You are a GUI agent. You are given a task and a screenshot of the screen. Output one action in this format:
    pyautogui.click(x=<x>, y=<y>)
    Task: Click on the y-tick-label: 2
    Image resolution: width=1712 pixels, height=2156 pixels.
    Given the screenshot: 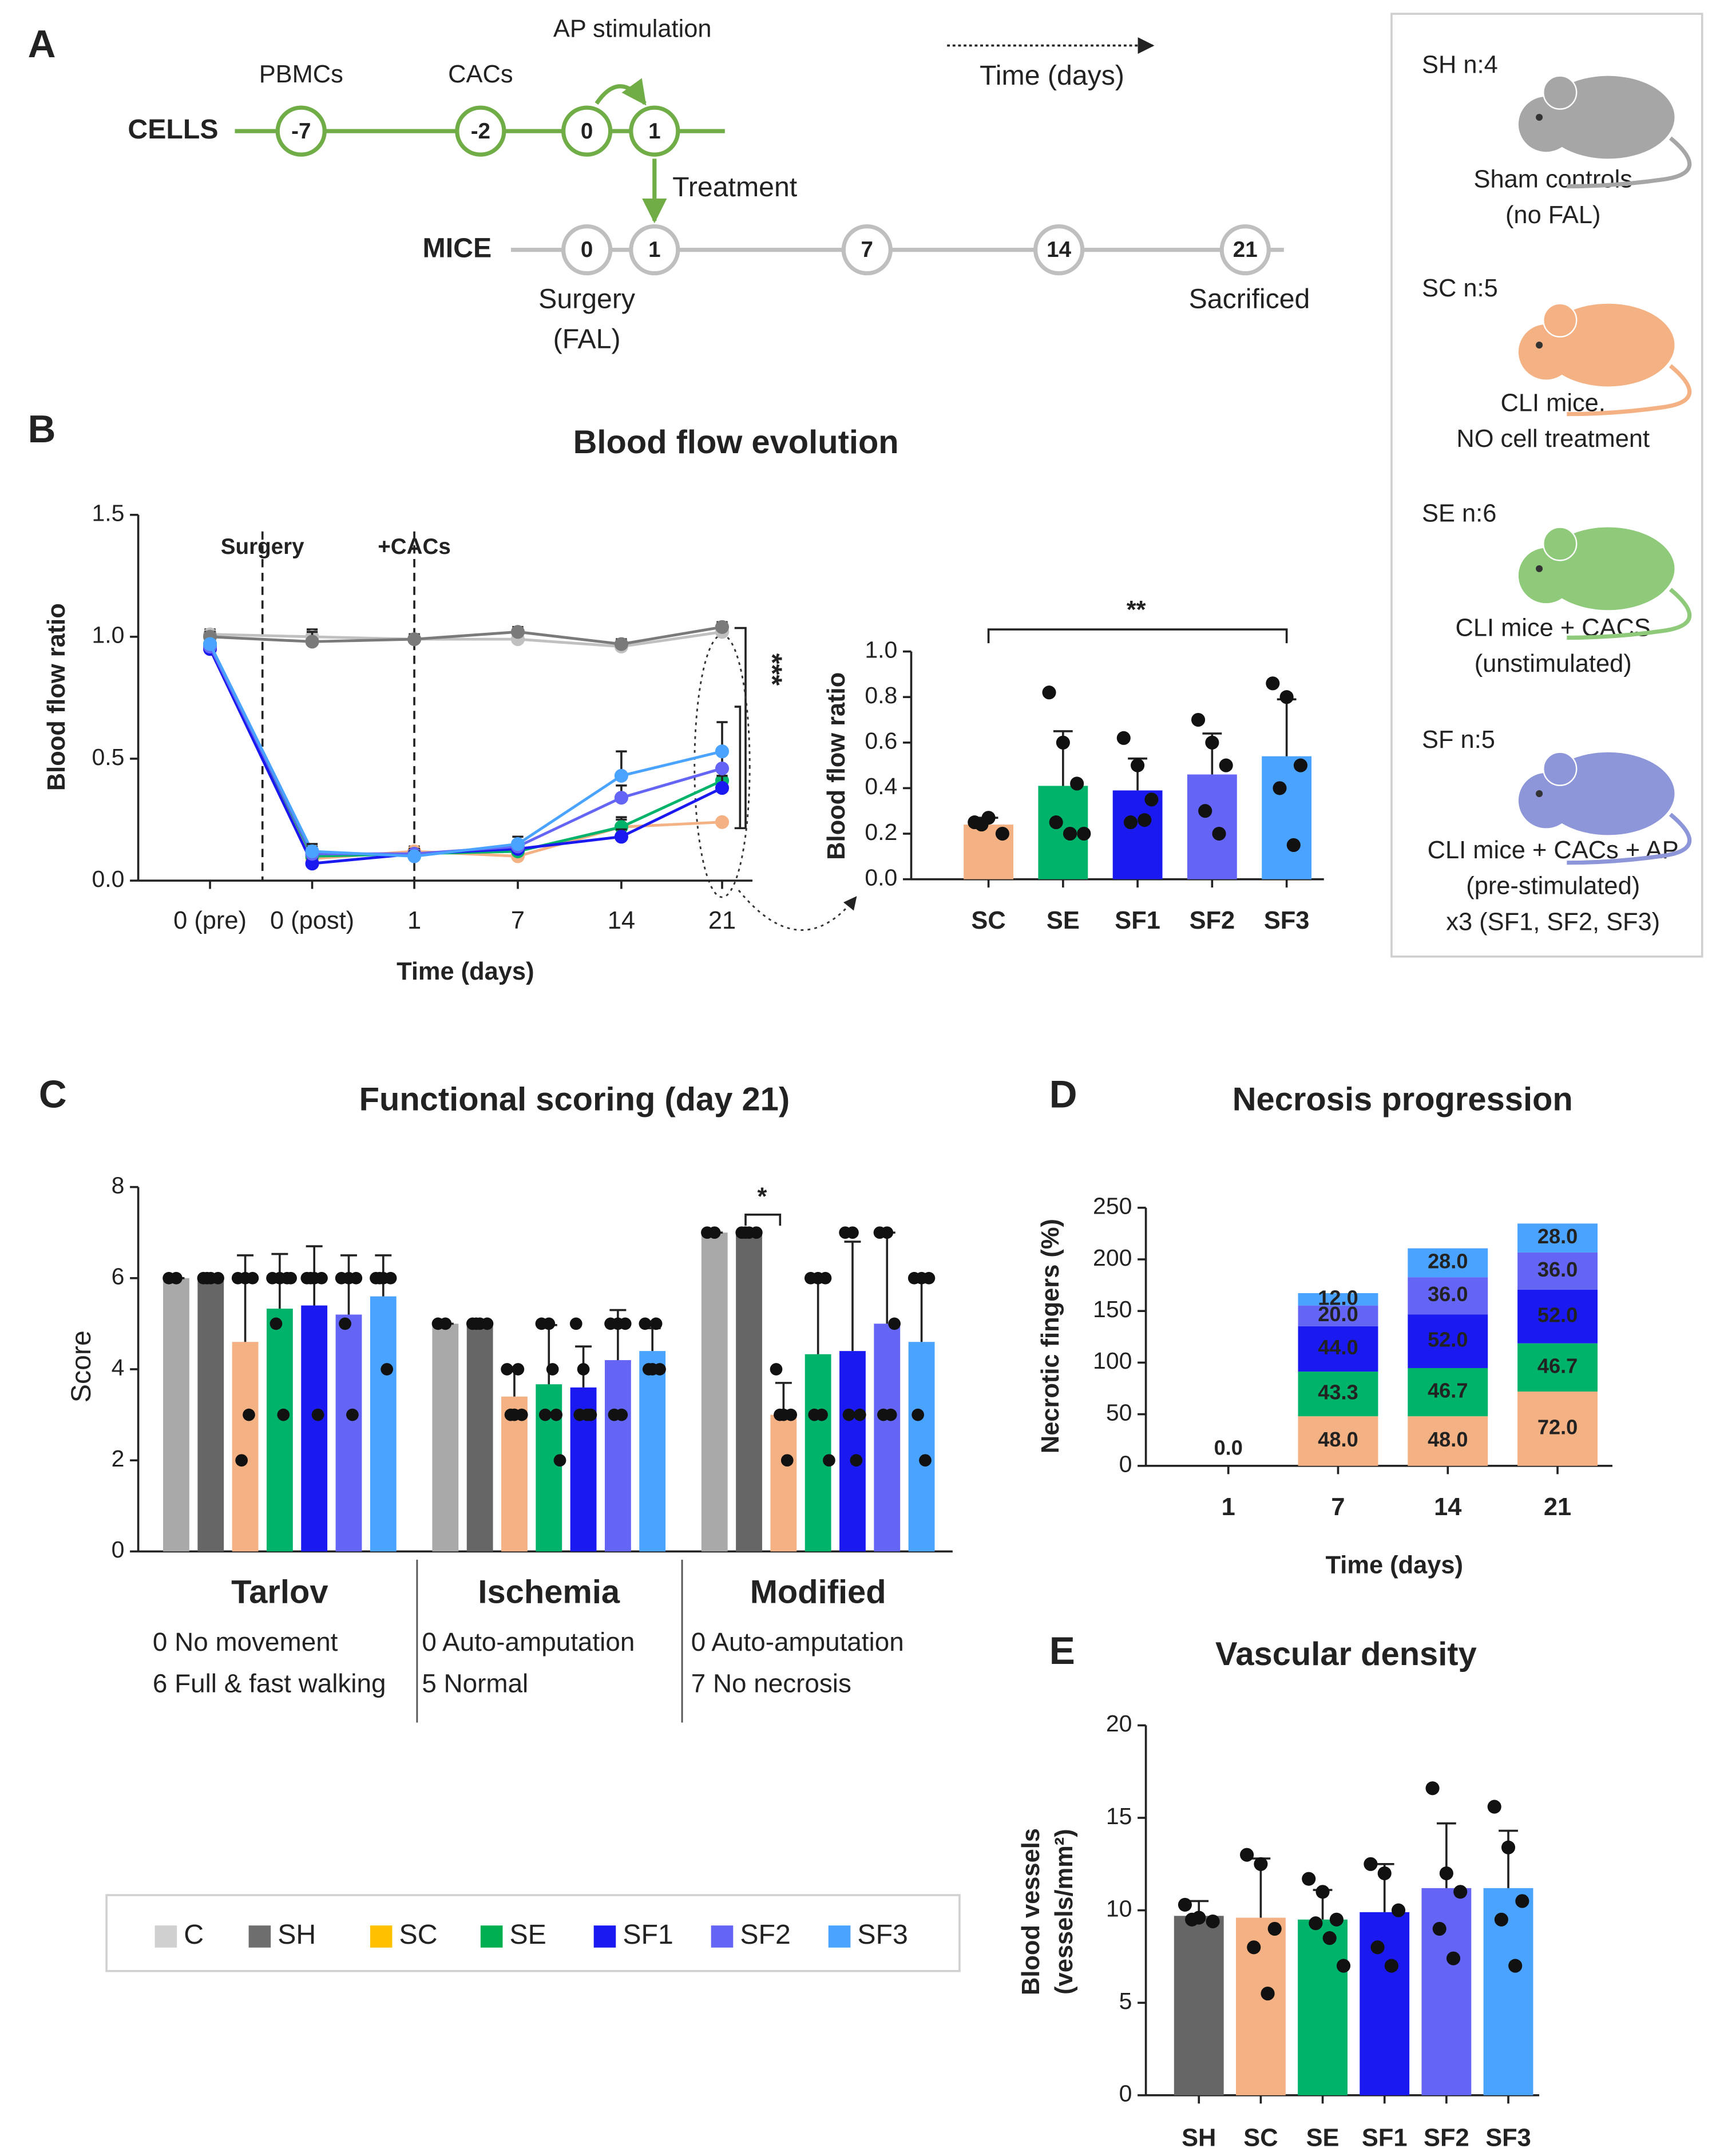 What is the action you would take?
    pyautogui.click(x=118, y=1458)
    